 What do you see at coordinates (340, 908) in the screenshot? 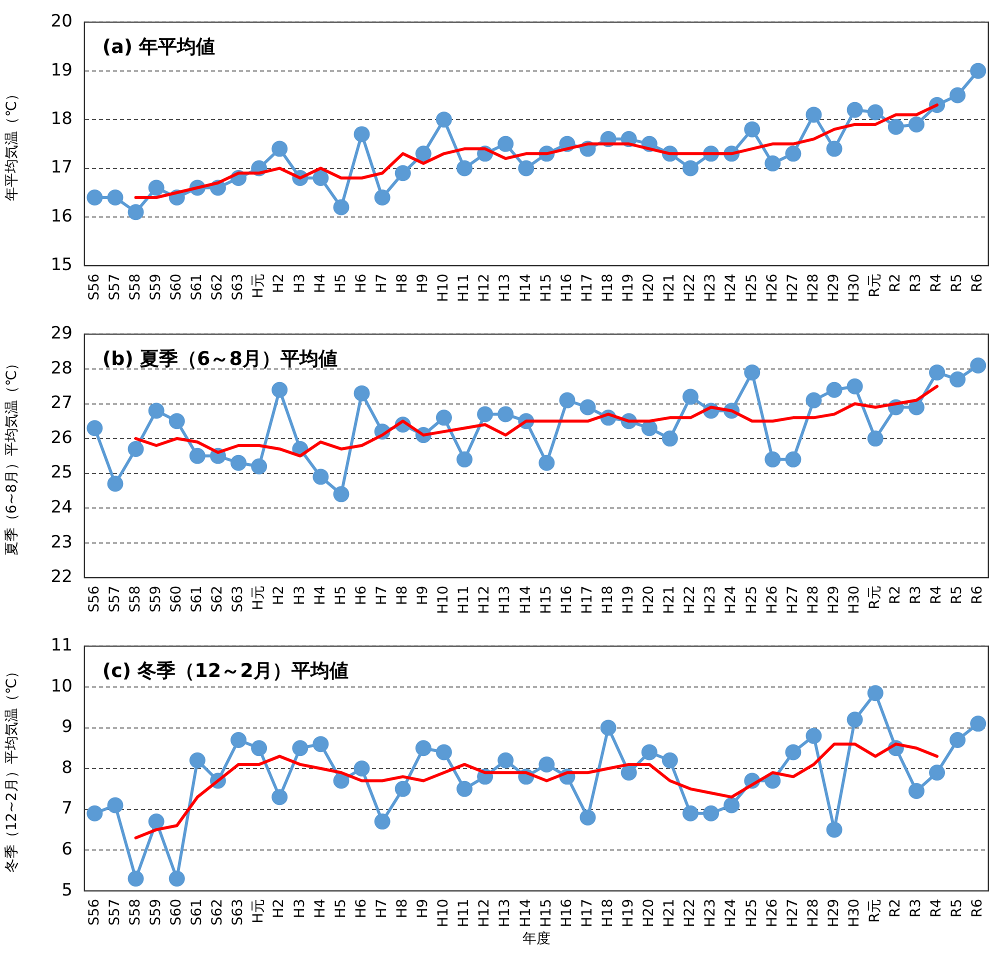
I see `x-tick-label: H5` at bounding box center [340, 908].